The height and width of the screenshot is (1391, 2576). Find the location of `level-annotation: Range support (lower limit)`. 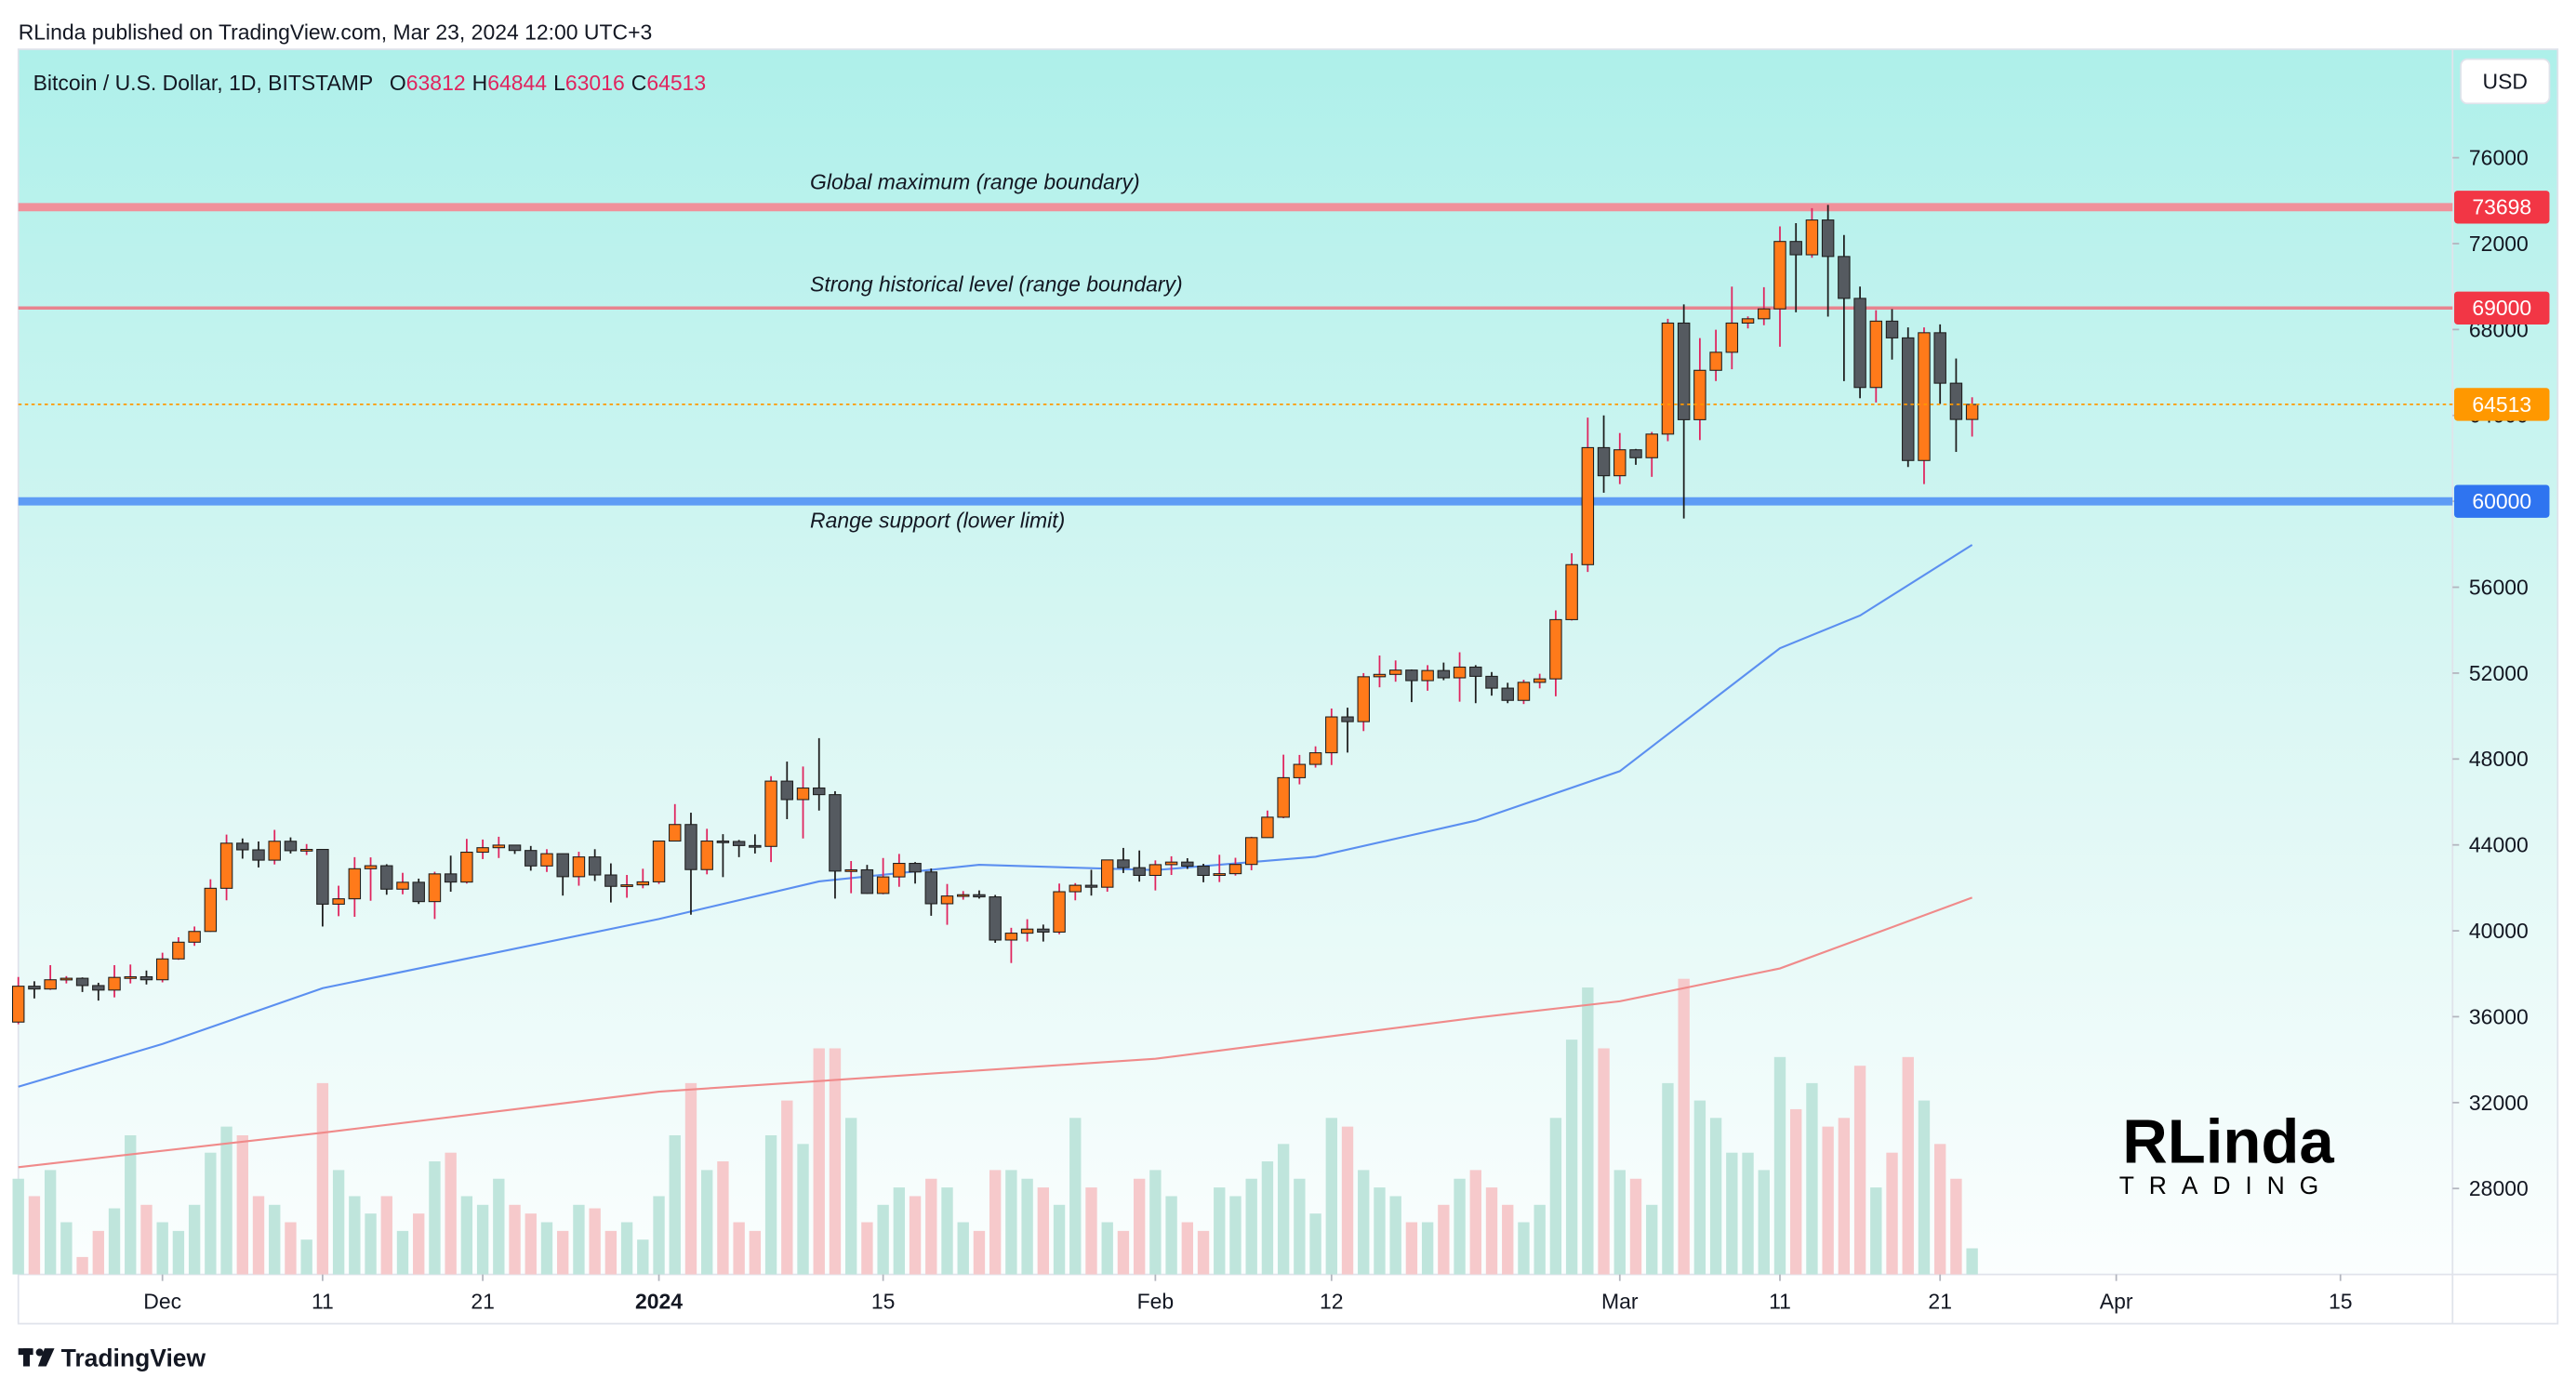

level-annotation: Range support (lower limit) is located at coordinates (937, 520).